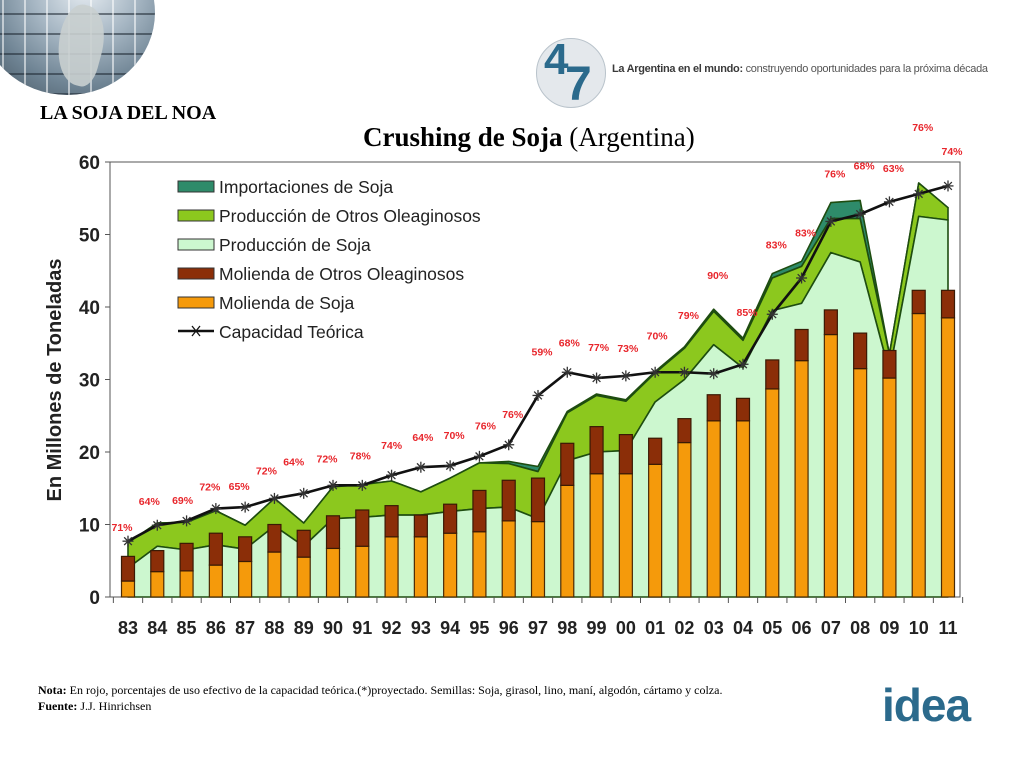  I want to click on x-tick-label: 02, so click(684, 628).